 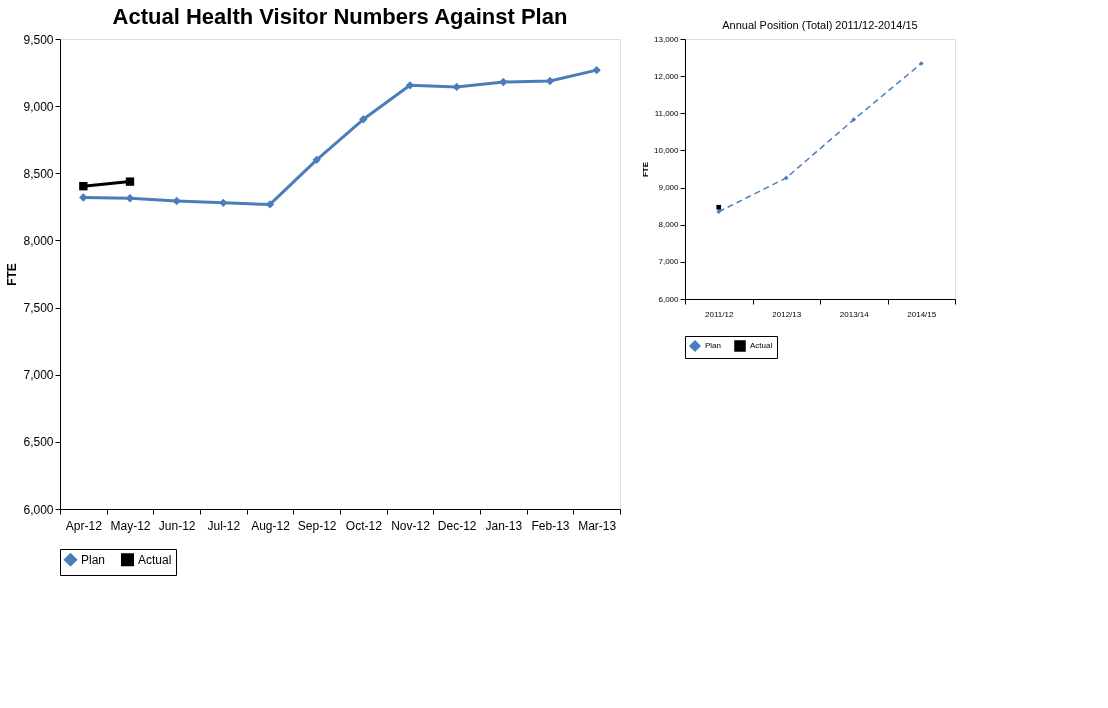 What do you see at coordinates (224, 525) in the screenshot?
I see `x-tick-label: Jul-12` at bounding box center [224, 525].